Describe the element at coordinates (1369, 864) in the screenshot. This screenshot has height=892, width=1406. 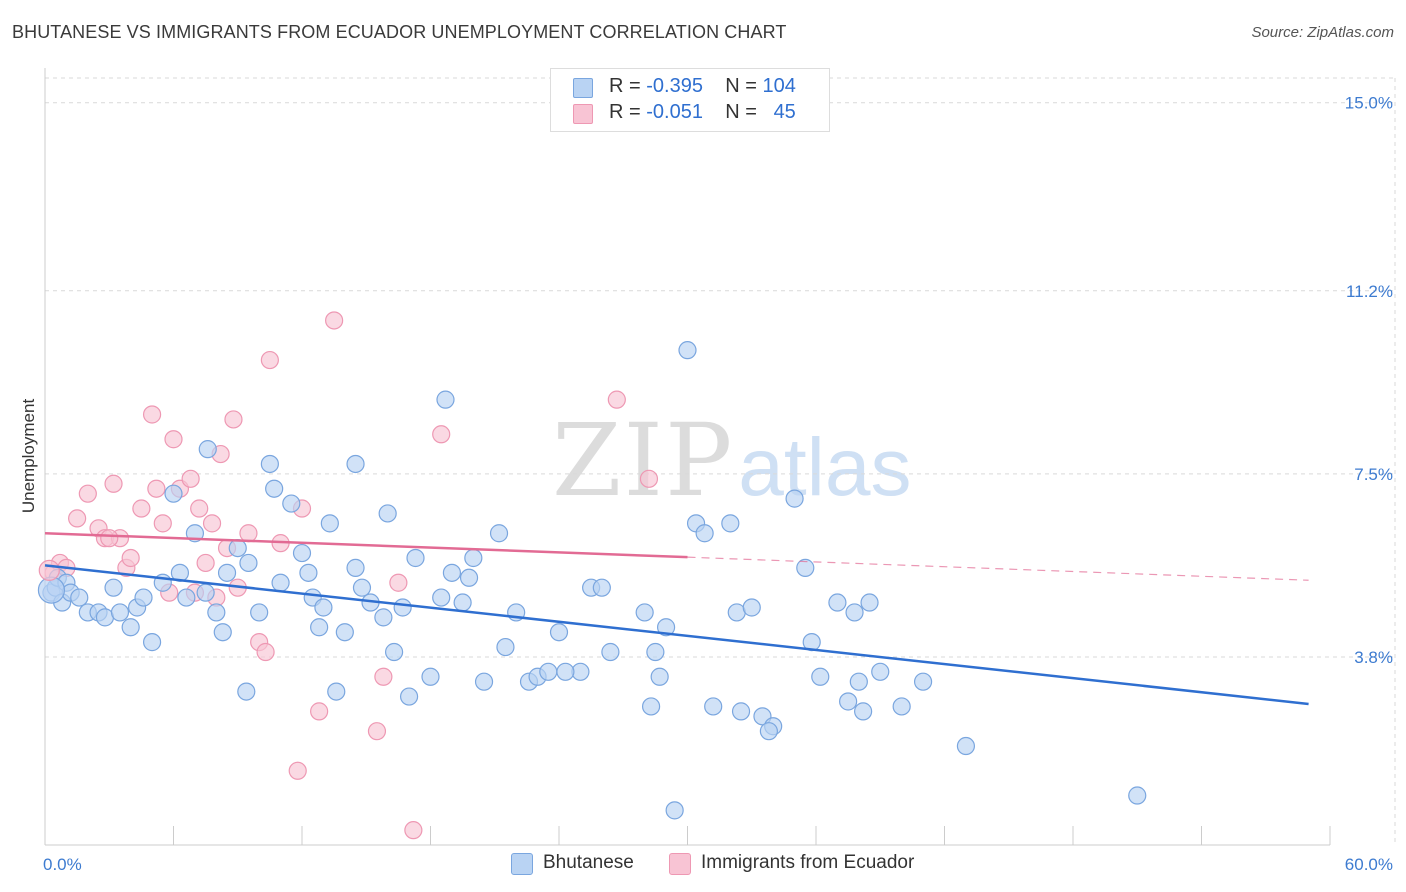
I see `x-tick-label-max: 60.0%` at that location.